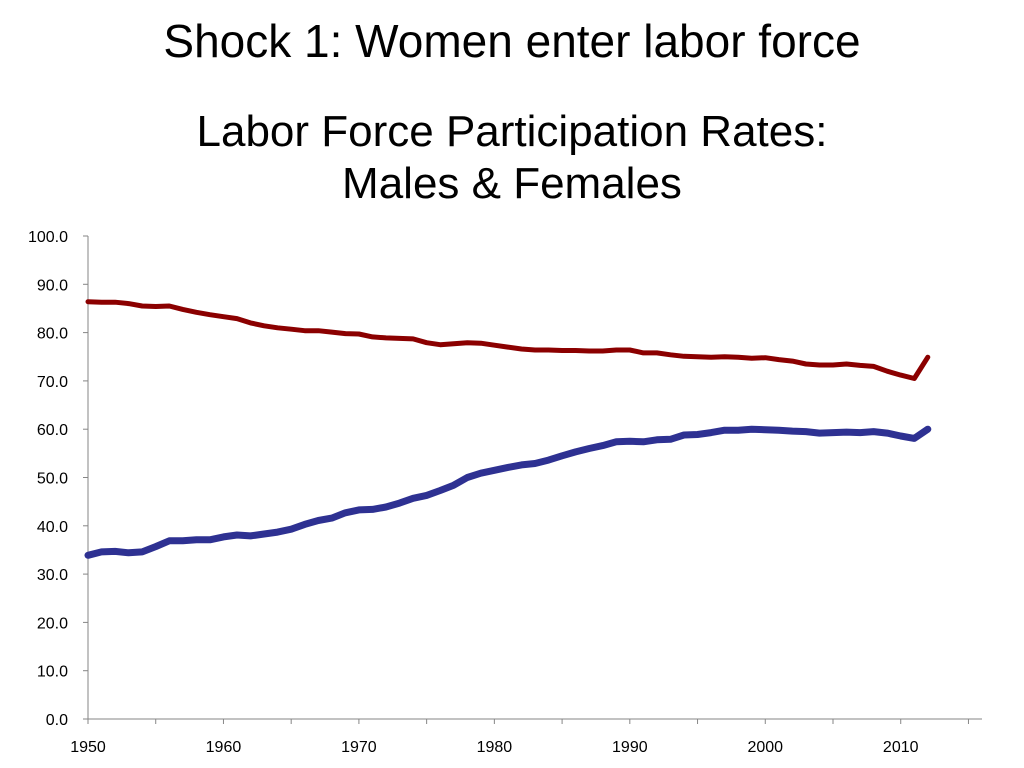 Image resolution: width=1024 pixels, height=768 pixels. I want to click on y-tick-label: 40.0, so click(52, 527).